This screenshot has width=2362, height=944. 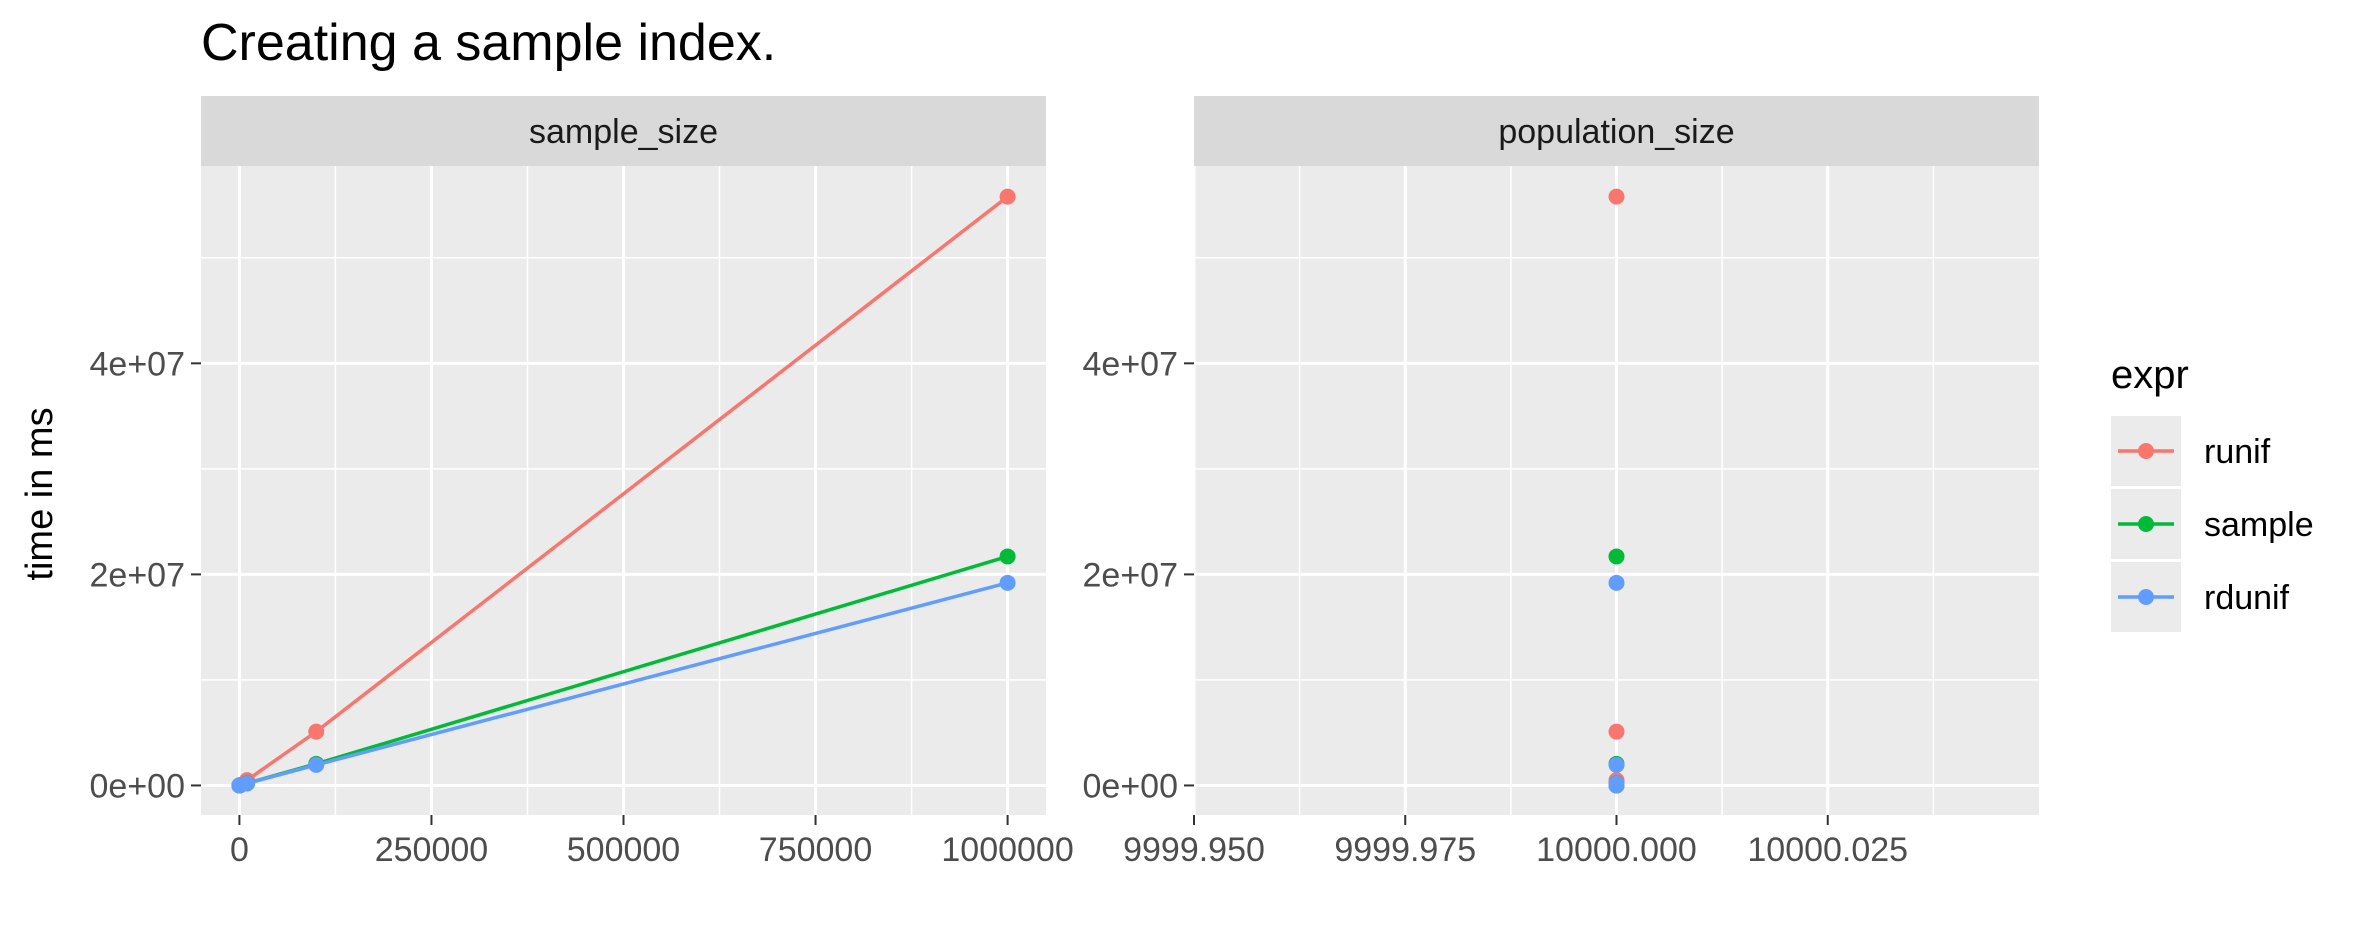 What do you see at coordinates (1007, 850) in the screenshot?
I see `x-tick-label: 1000000` at bounding box center [1007, 850].